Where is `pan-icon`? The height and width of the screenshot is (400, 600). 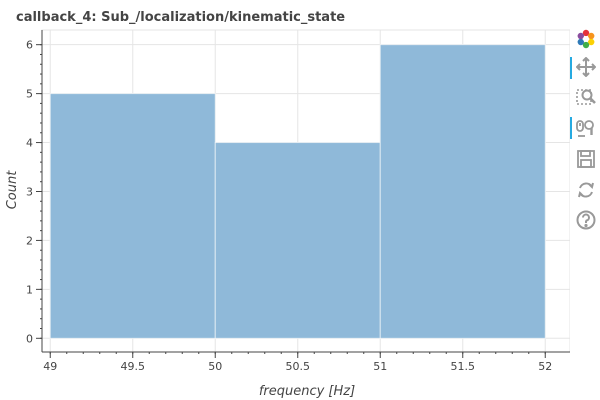 pan-icon is located at coordinates (585, 67).